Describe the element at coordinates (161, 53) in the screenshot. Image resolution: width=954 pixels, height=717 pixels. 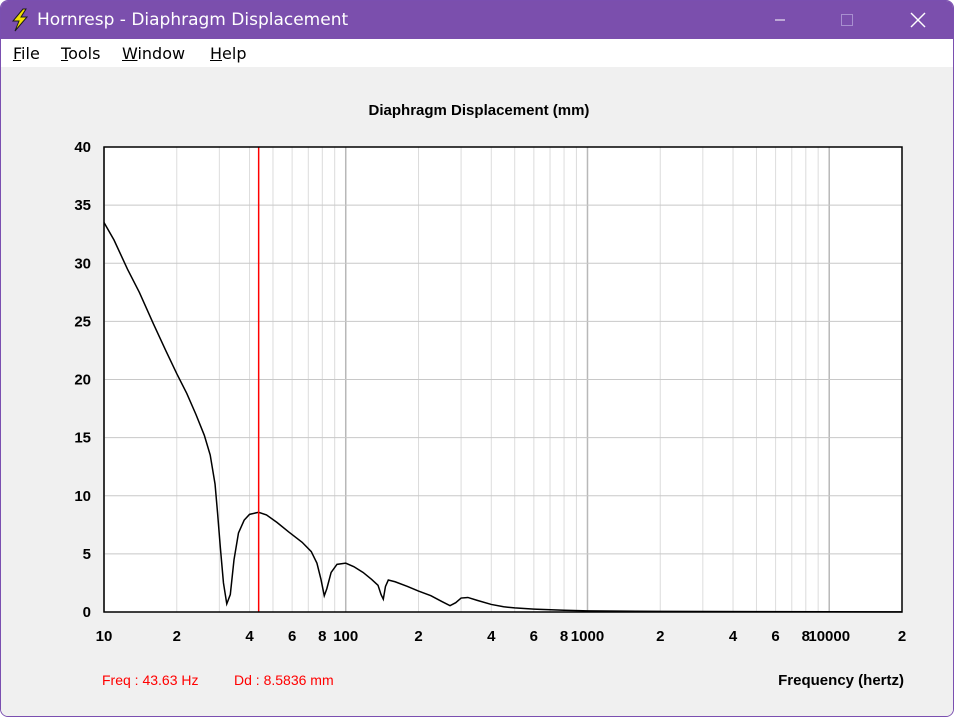
I see `menu-window-label: indow` at that location.